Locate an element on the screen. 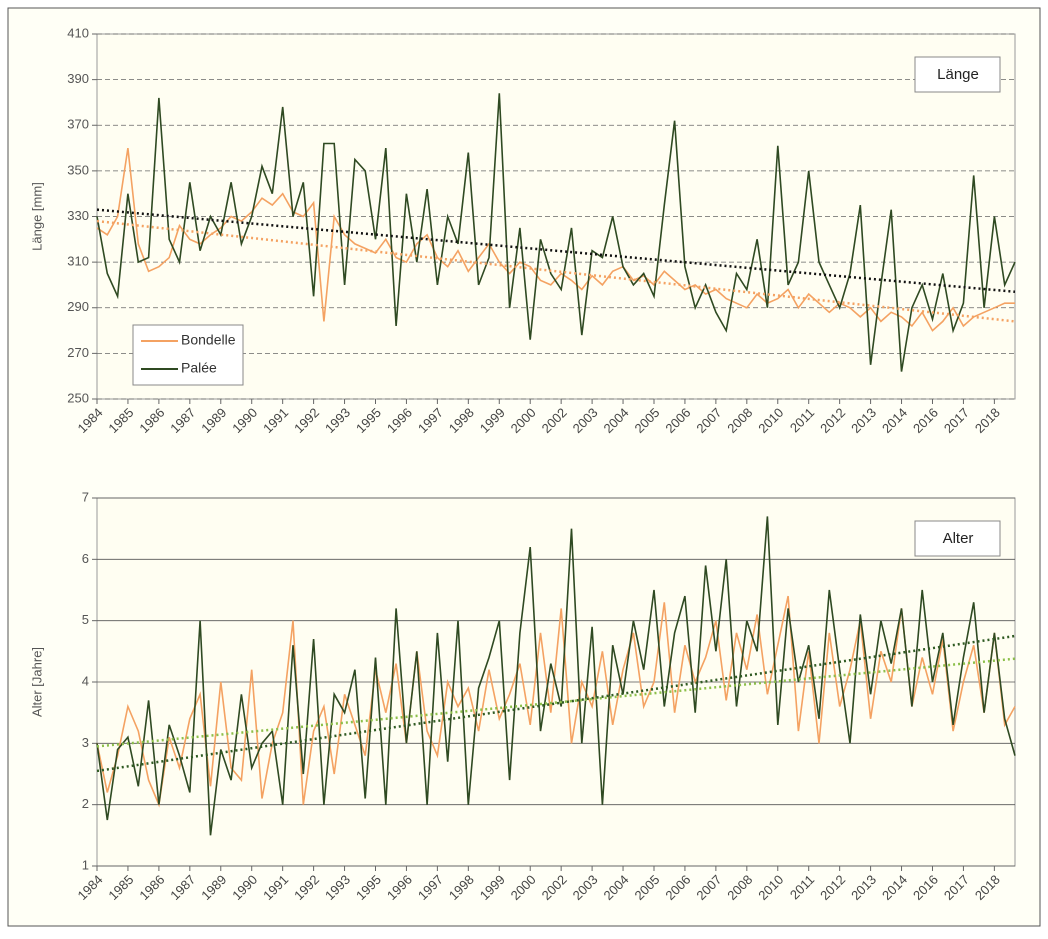 This screenshot has height=939, width=1048. y-axis-label: Länge [mm] is located at coordinates (36, 216).